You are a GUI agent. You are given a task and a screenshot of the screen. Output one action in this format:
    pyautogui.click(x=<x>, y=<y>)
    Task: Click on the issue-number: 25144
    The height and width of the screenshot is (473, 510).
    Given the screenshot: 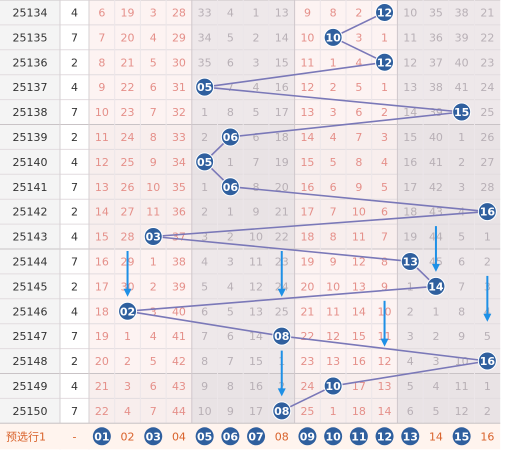 What is the action you would take?
    pyautogui.click(x=30, y=261)
    